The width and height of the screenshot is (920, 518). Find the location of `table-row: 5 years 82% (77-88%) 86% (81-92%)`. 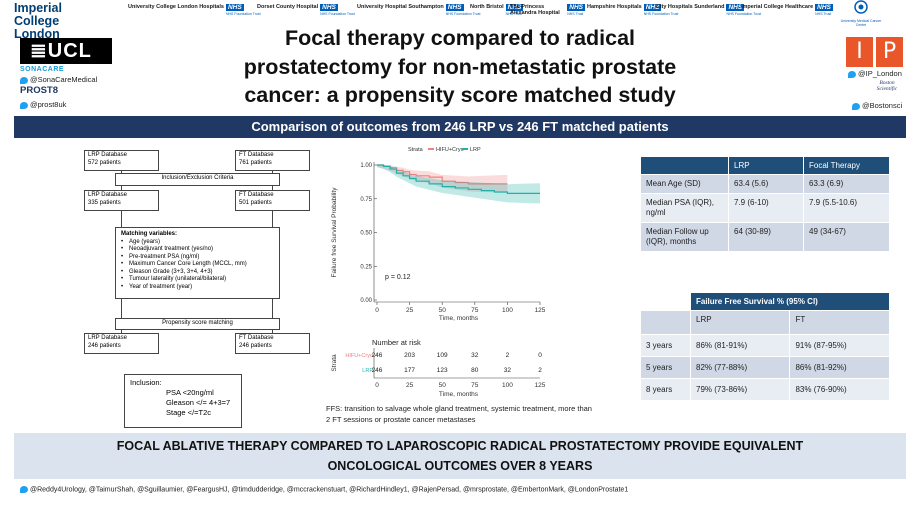

table-row: 5 years 82% (77-88%) 86% (81-92%) is located at coordinates (765, 367).